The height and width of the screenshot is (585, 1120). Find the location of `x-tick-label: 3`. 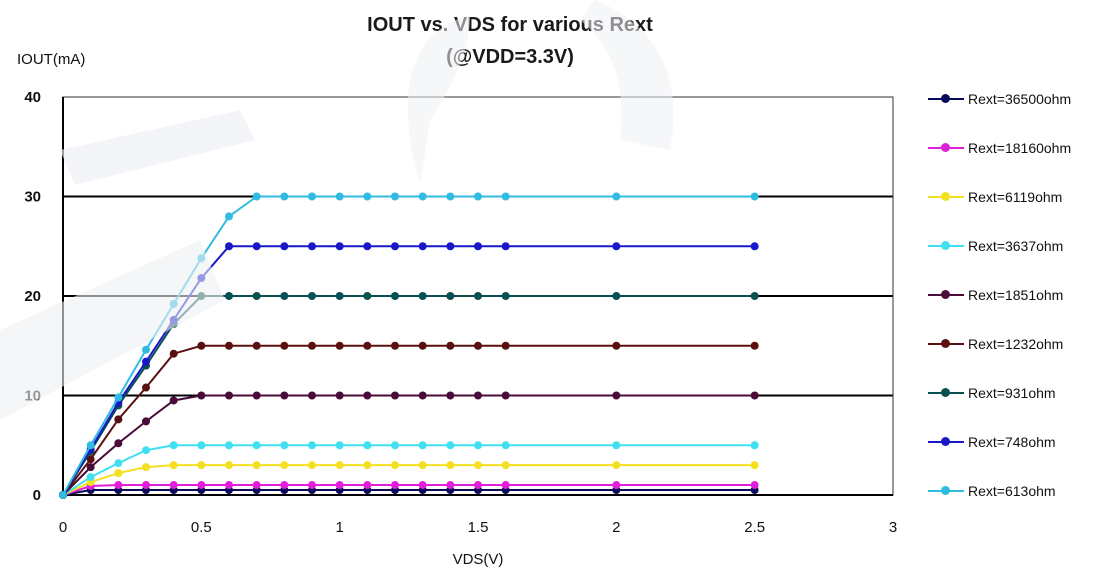

x-tick-label: 3 is located at coordinates (893, 527).